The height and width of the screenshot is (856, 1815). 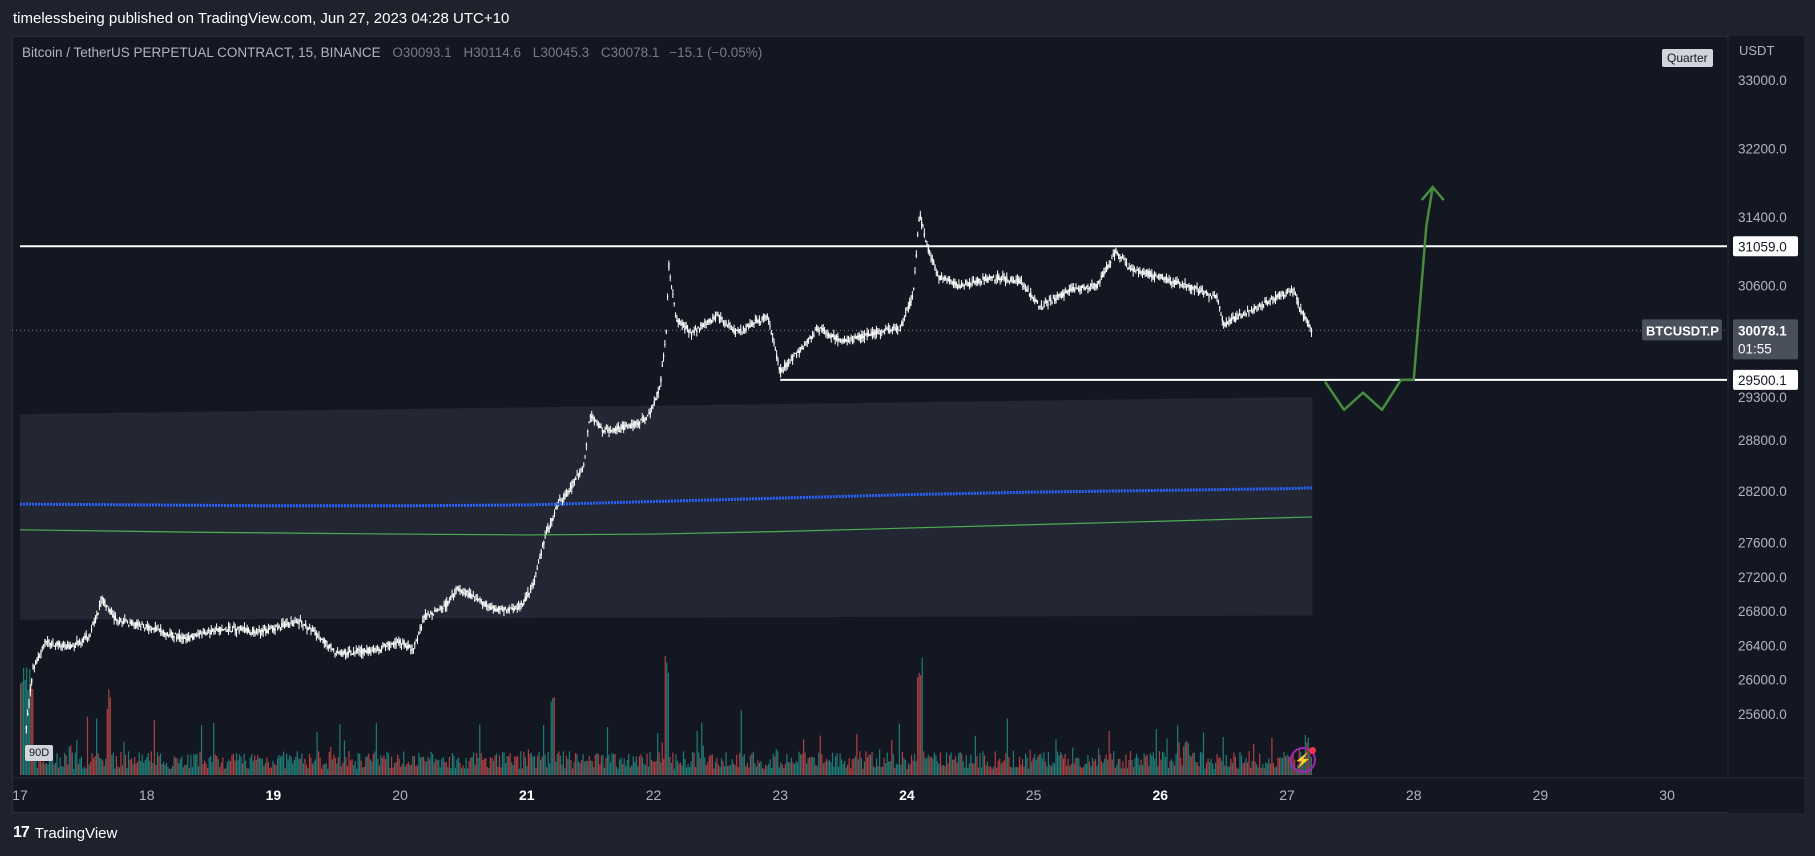 I want to click on level-price-label: 31059.0, so click(x=1762, y=246).